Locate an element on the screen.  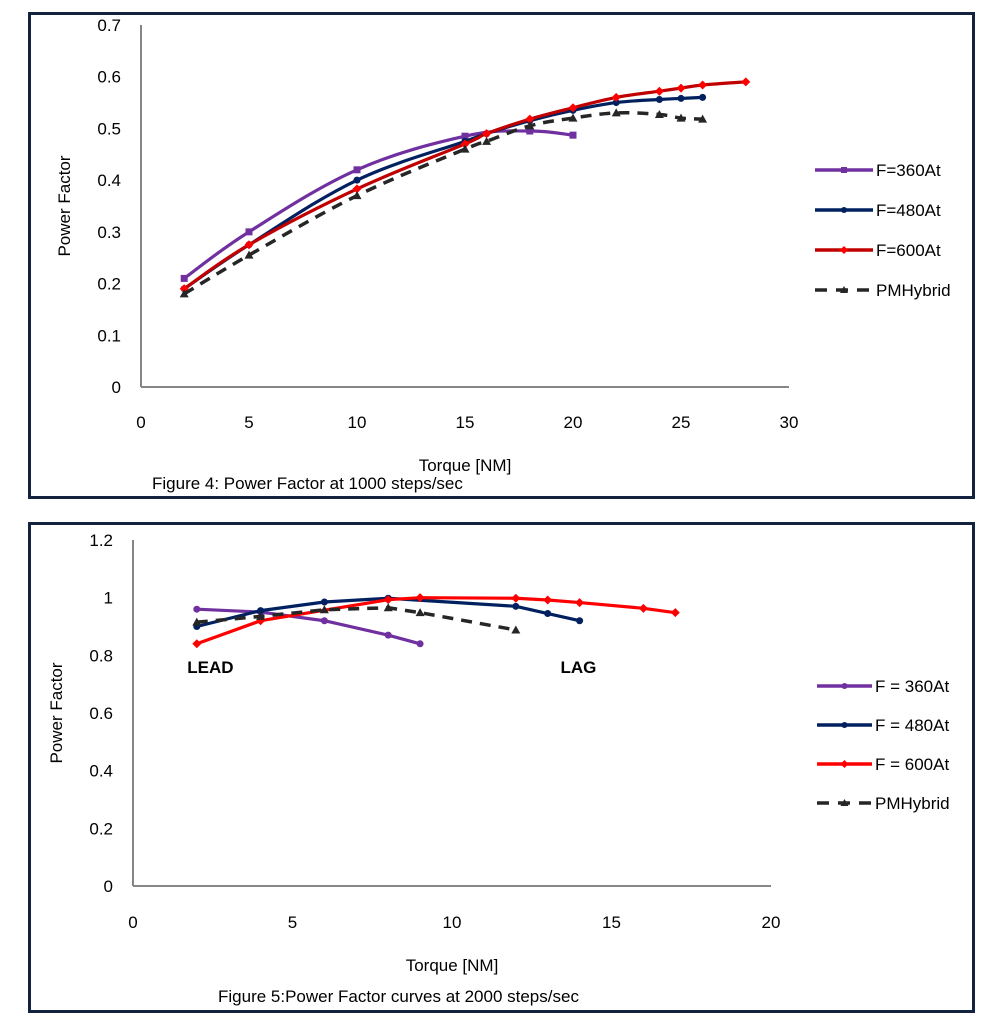
y-tick-label: 0.8 is located at coordinates (101, 655).